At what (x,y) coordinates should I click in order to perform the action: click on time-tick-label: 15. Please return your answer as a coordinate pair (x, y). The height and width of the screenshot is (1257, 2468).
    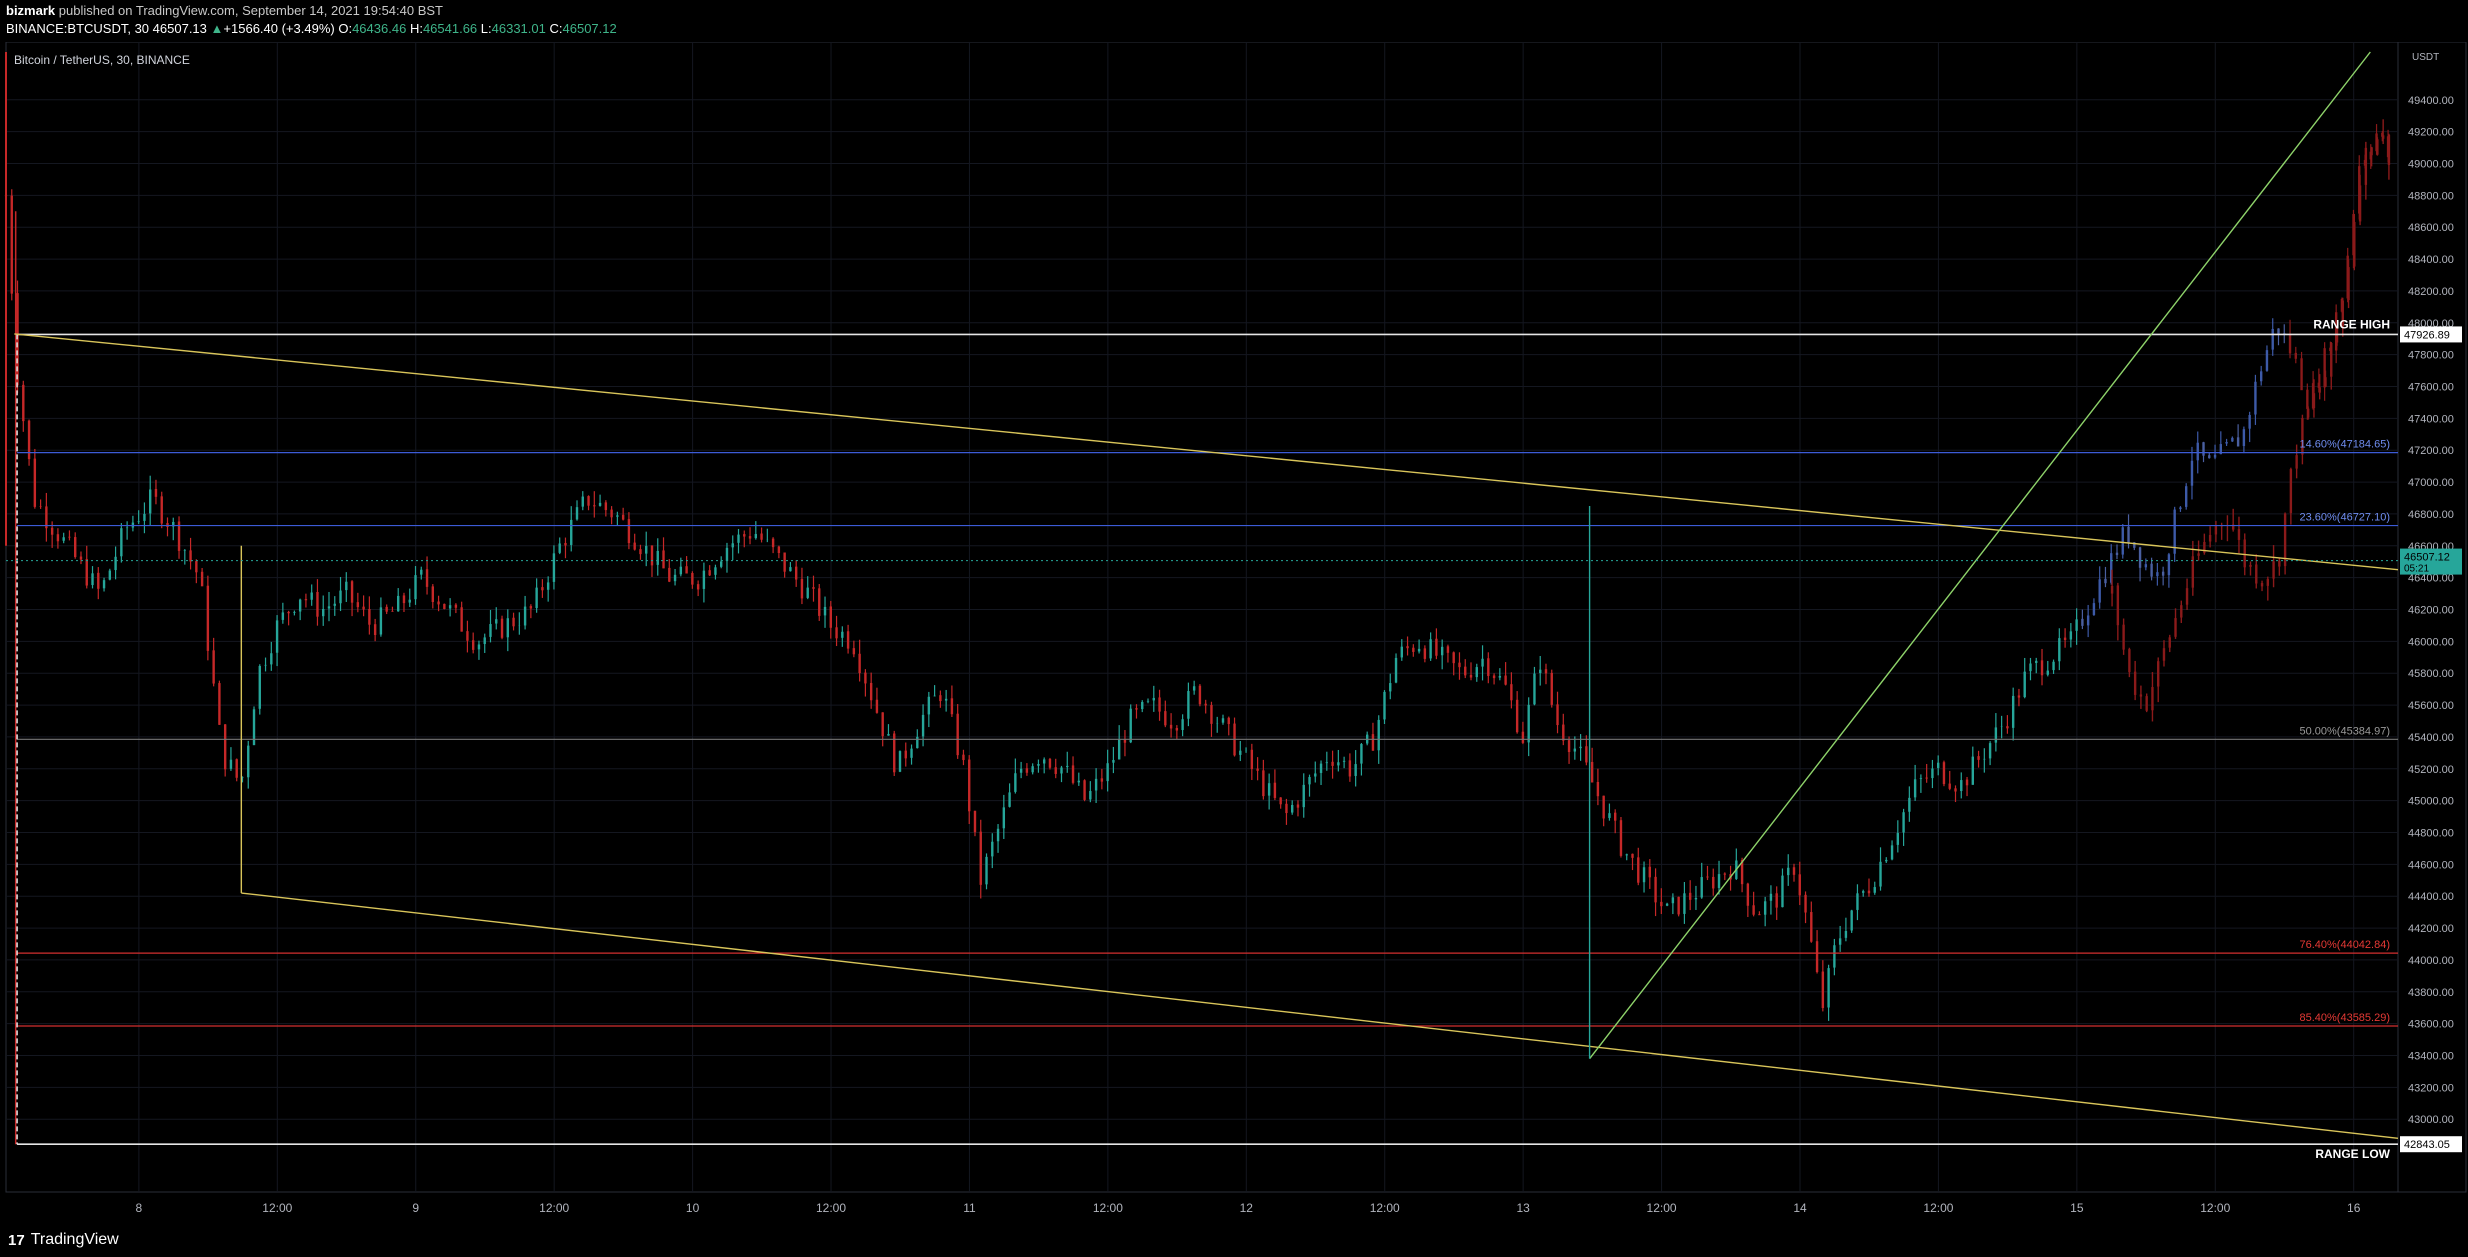
    Looking at the image, I should click on (2077, 1208).